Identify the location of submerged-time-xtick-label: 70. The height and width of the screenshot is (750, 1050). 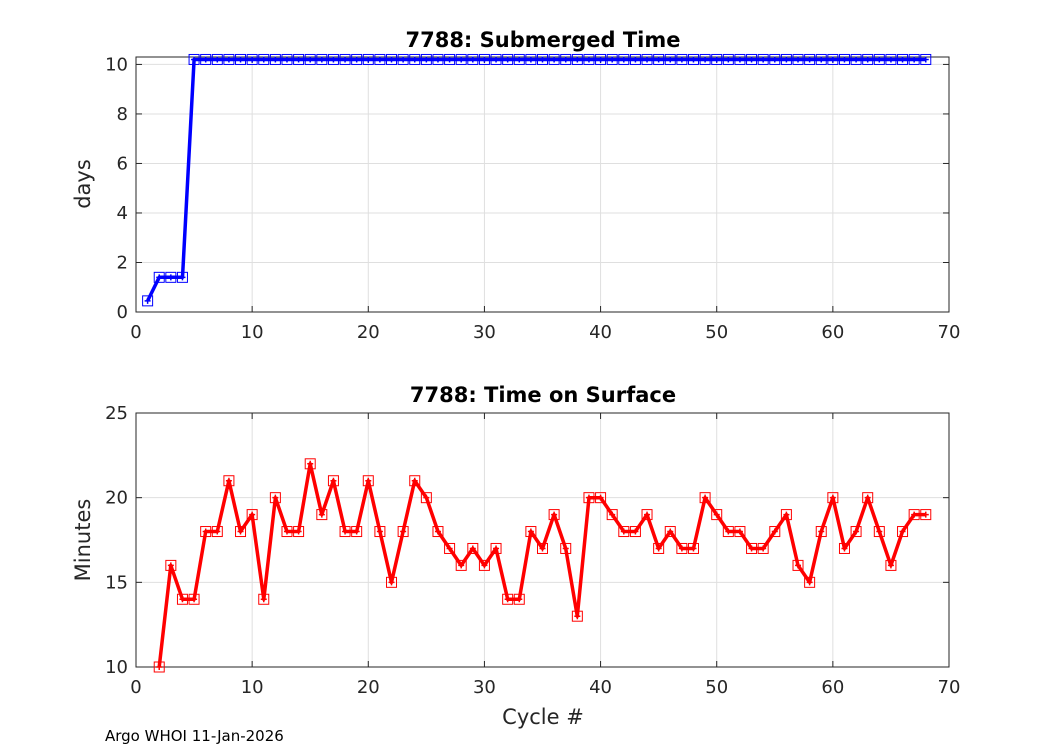
(949, 332).